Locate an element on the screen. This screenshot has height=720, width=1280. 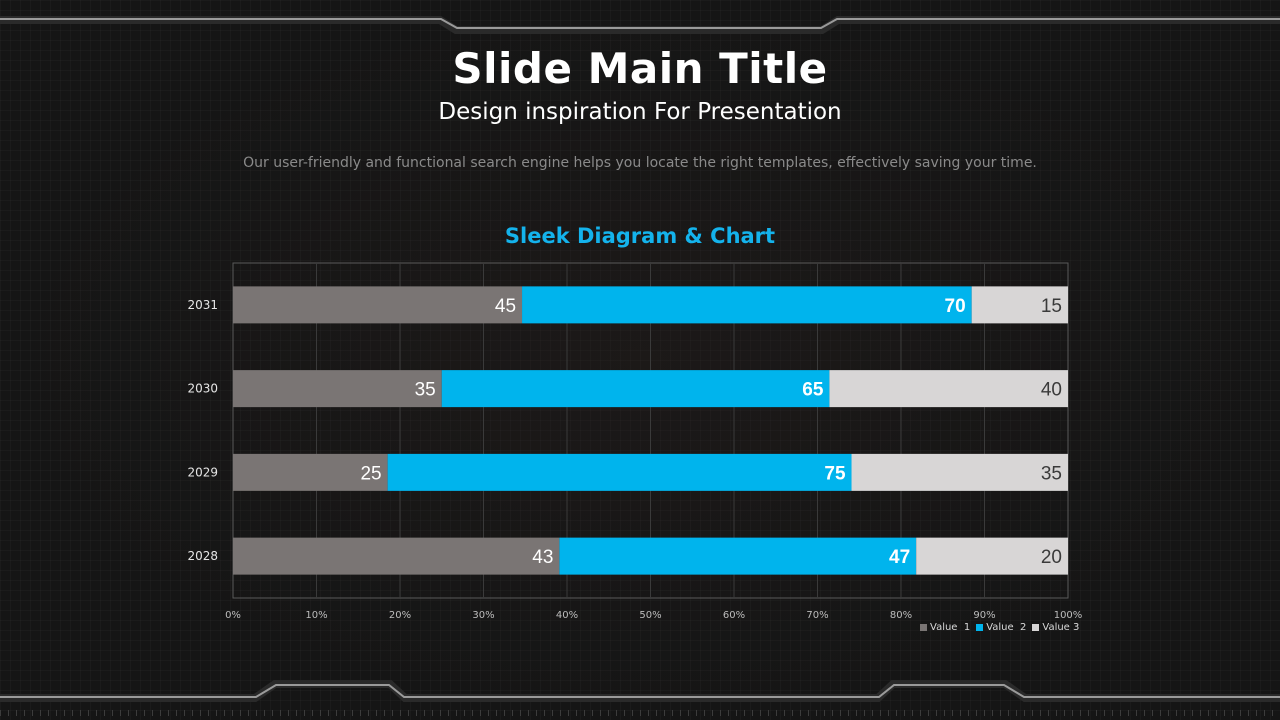
data-label: 25 is located at coordinates (370, 473).